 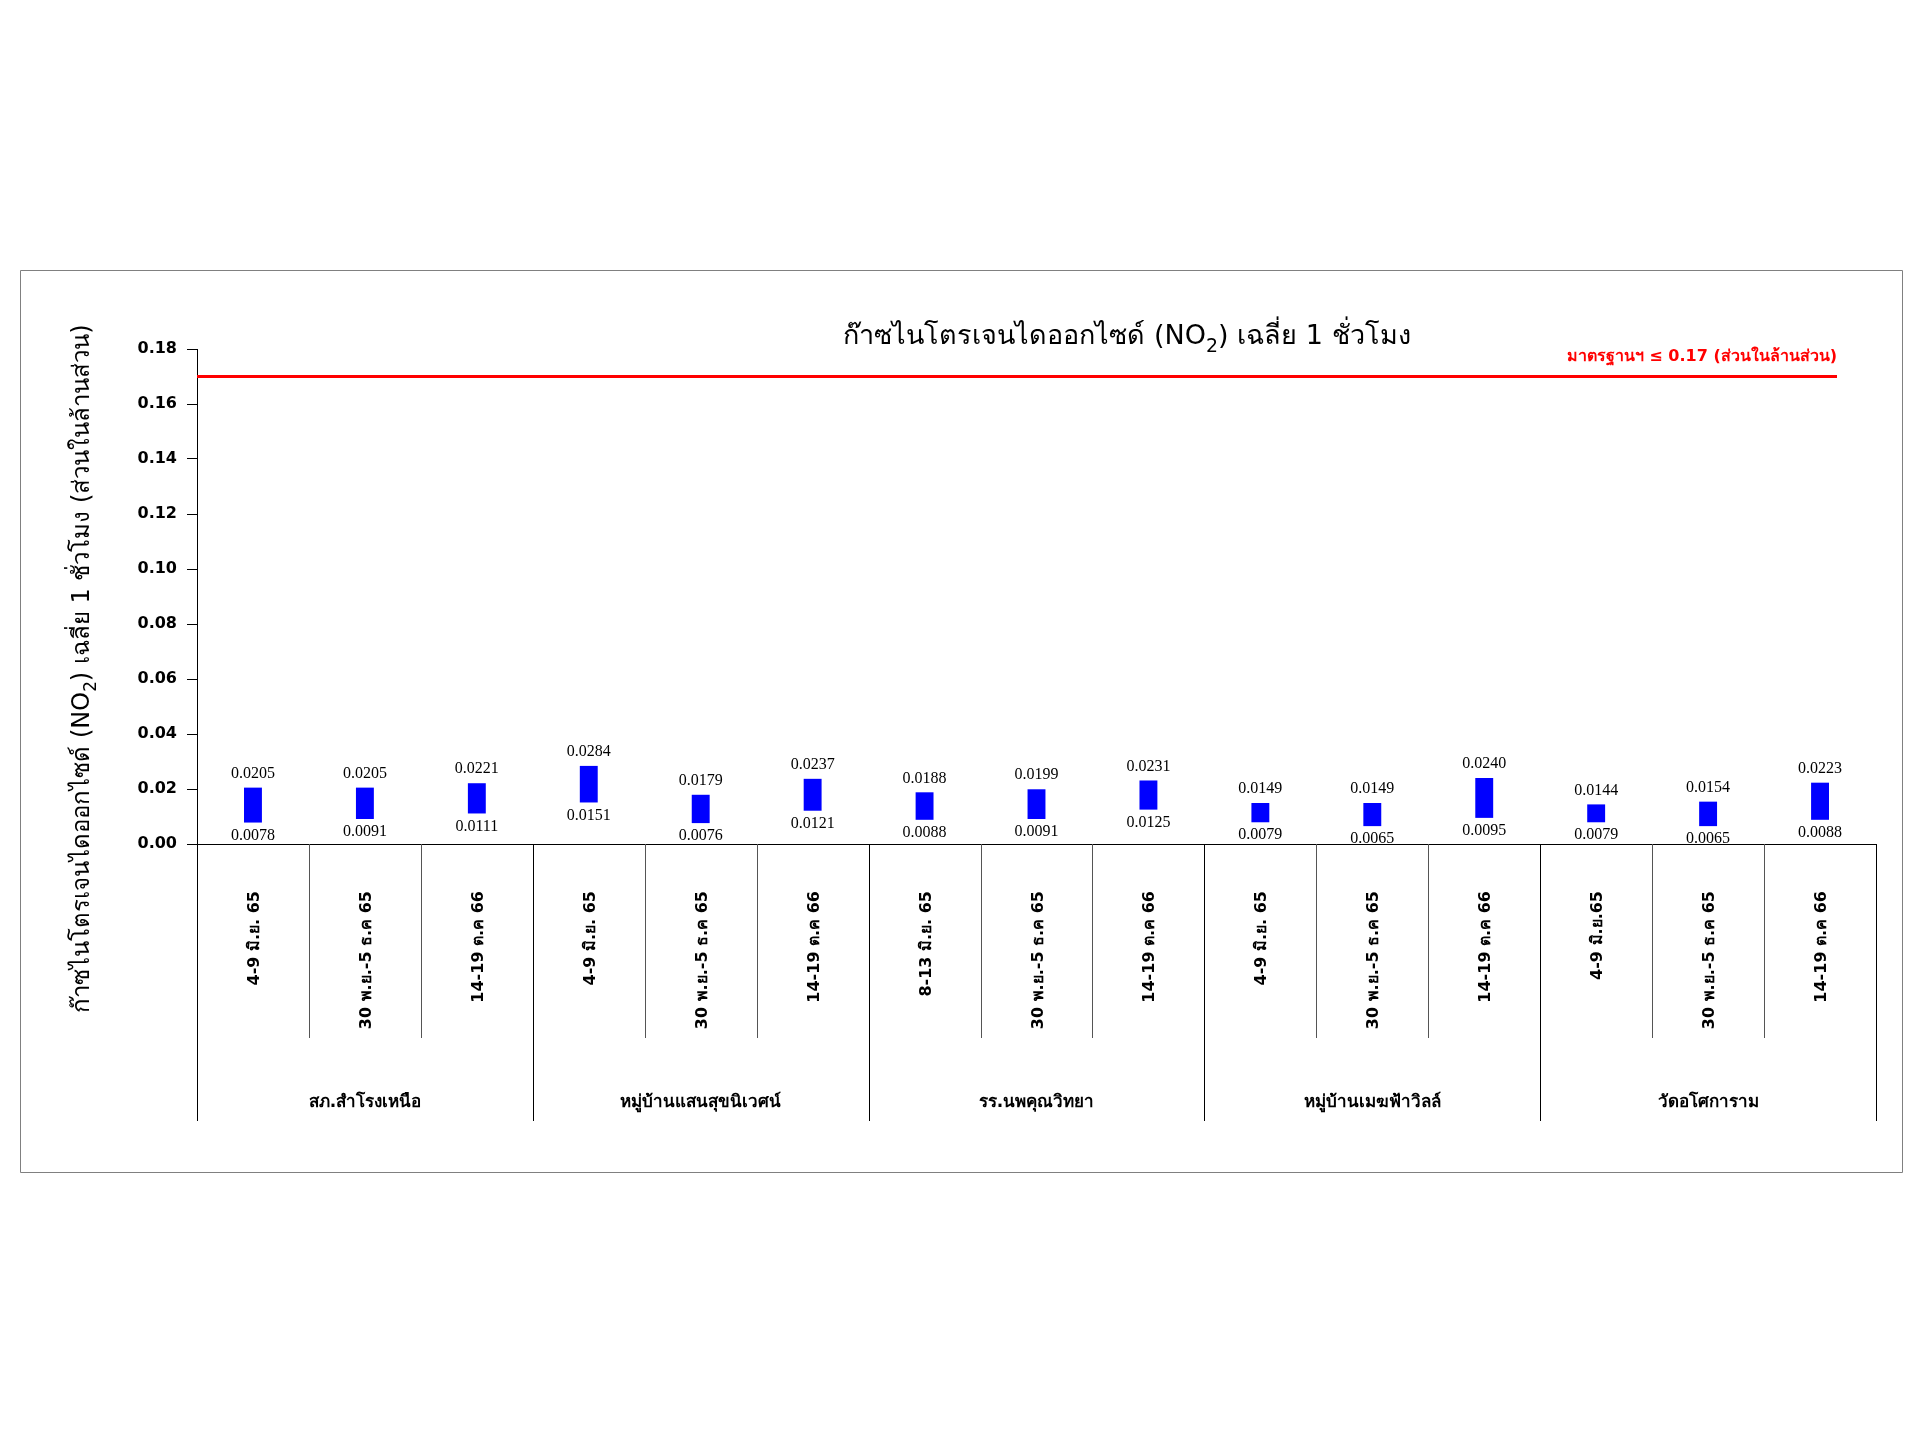 I want to click on text: สภ.สำโรงเหนือ, so click(x=365, y=1101).